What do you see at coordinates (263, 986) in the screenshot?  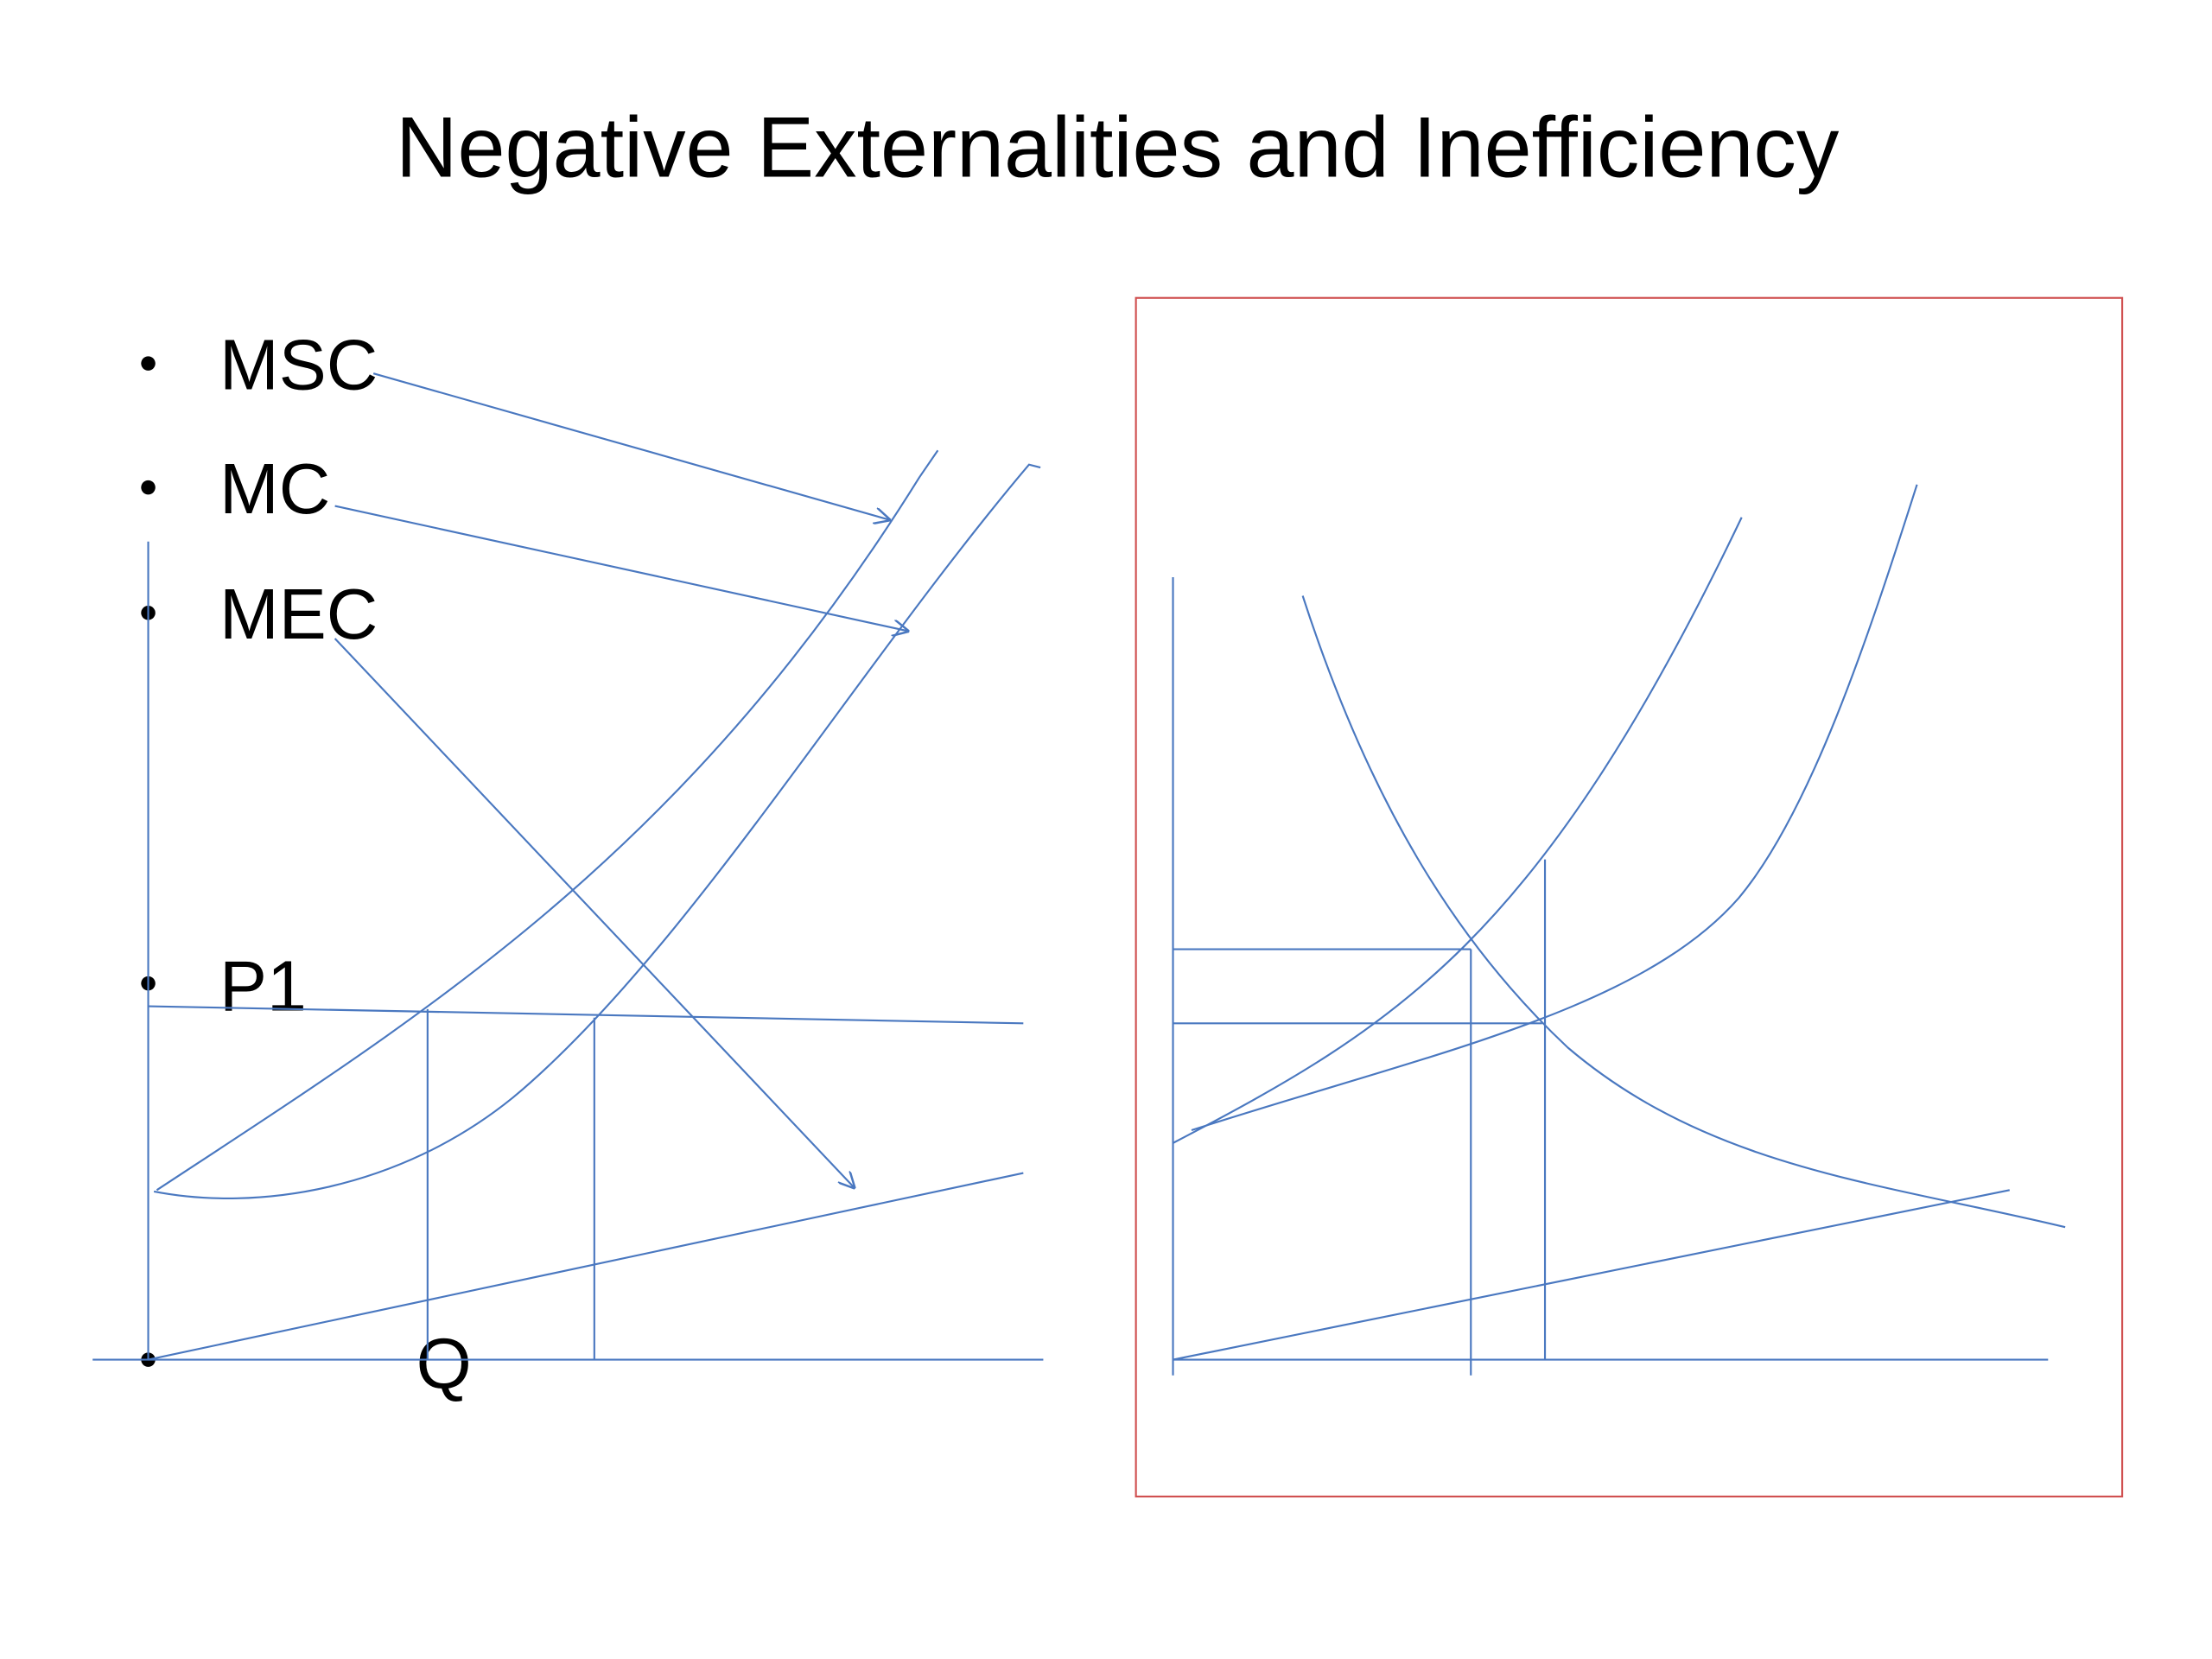 I see `bullet-text: P1` at bounding box center [263, 986].